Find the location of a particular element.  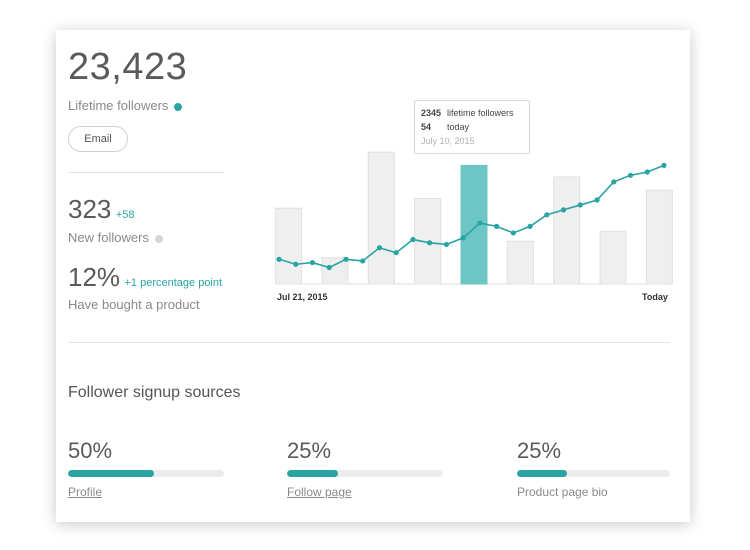

tooltip-followers-label: lifetime followers is located at coordinates (480, 113).